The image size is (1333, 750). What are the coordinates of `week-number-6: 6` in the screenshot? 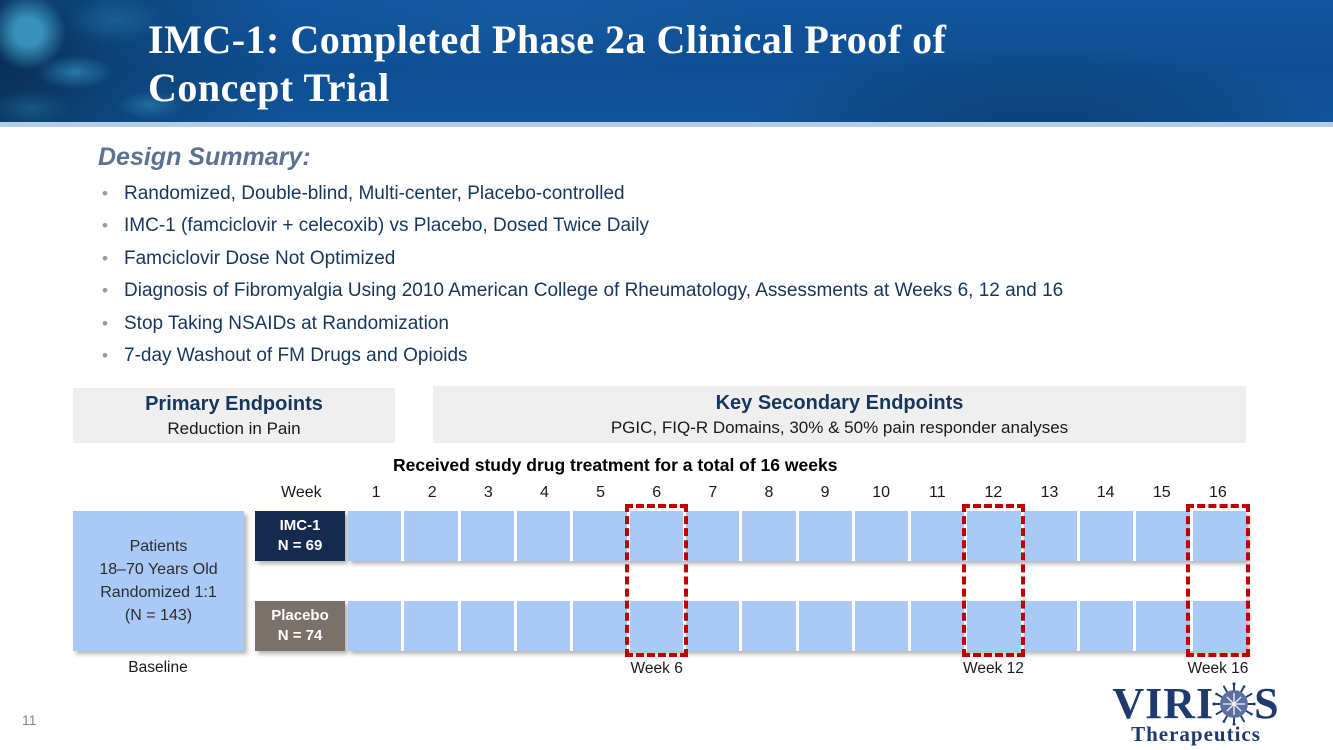 It's located at (657, 492).